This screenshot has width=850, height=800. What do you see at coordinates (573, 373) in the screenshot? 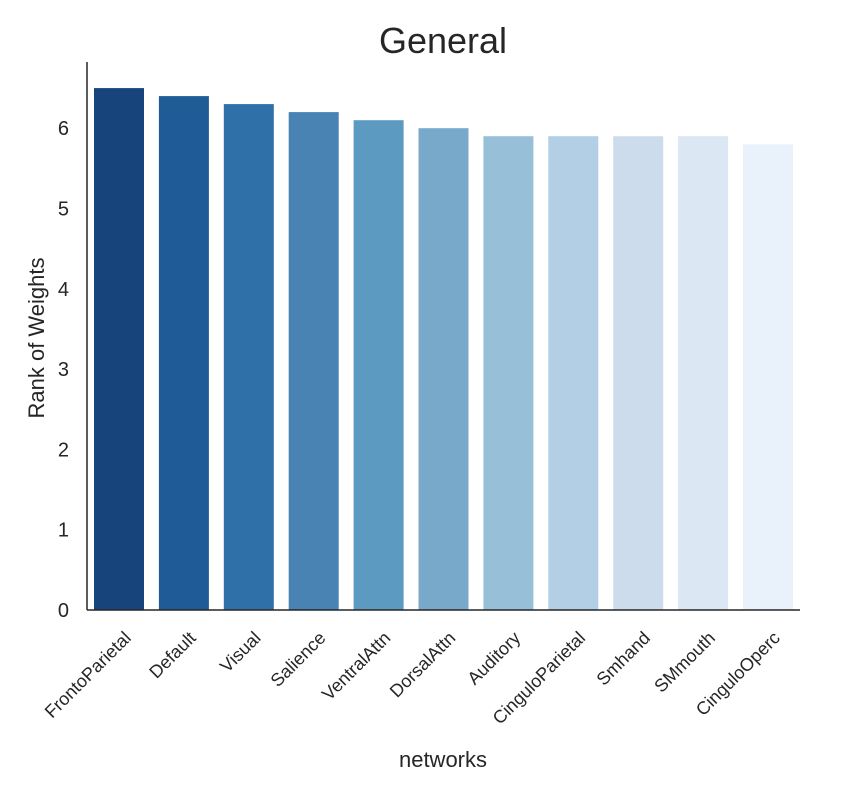
I see `bar-cinguloparietal` at bounding box center [573, 373].